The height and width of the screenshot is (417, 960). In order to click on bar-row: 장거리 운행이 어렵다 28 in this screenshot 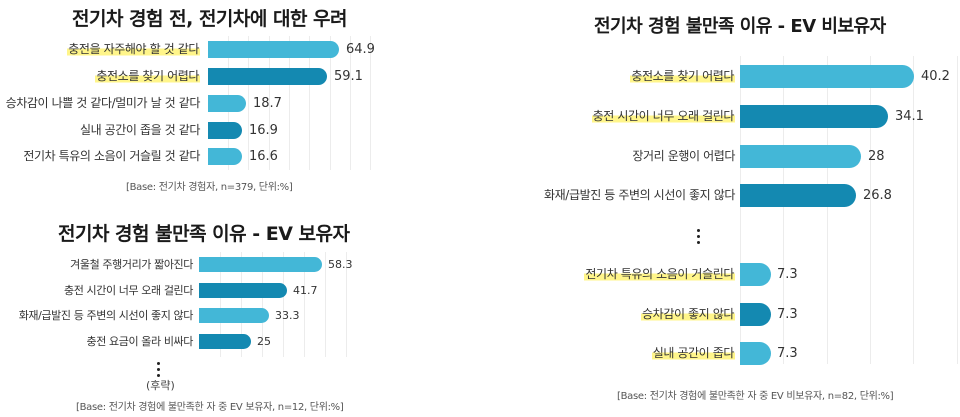, I will do `click(795, 156)`.